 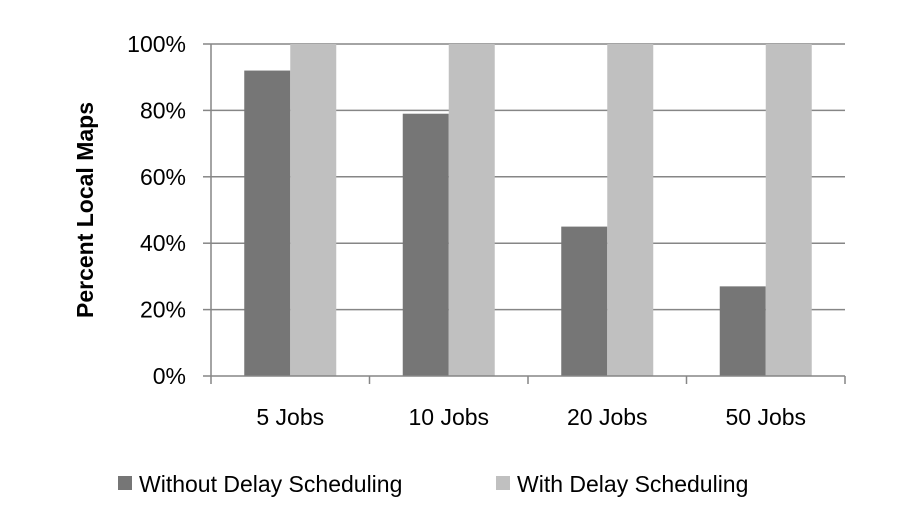 What do you see at coordinates (163, 310) in the screenshot?
I see `y-tick-label: 20%` at bounding box center [163, 310].